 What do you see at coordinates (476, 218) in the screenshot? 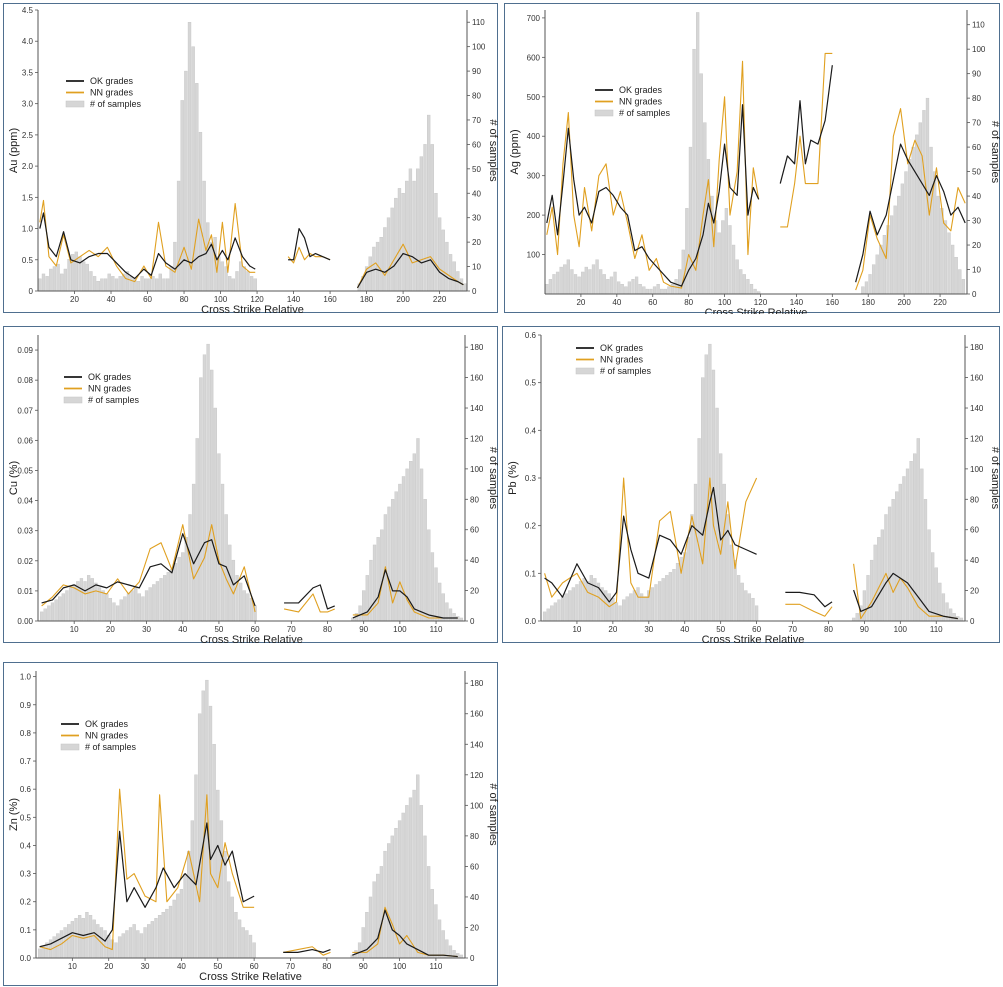
I see `au-y2-tick-label: 30` at bounding box center [476, 218].